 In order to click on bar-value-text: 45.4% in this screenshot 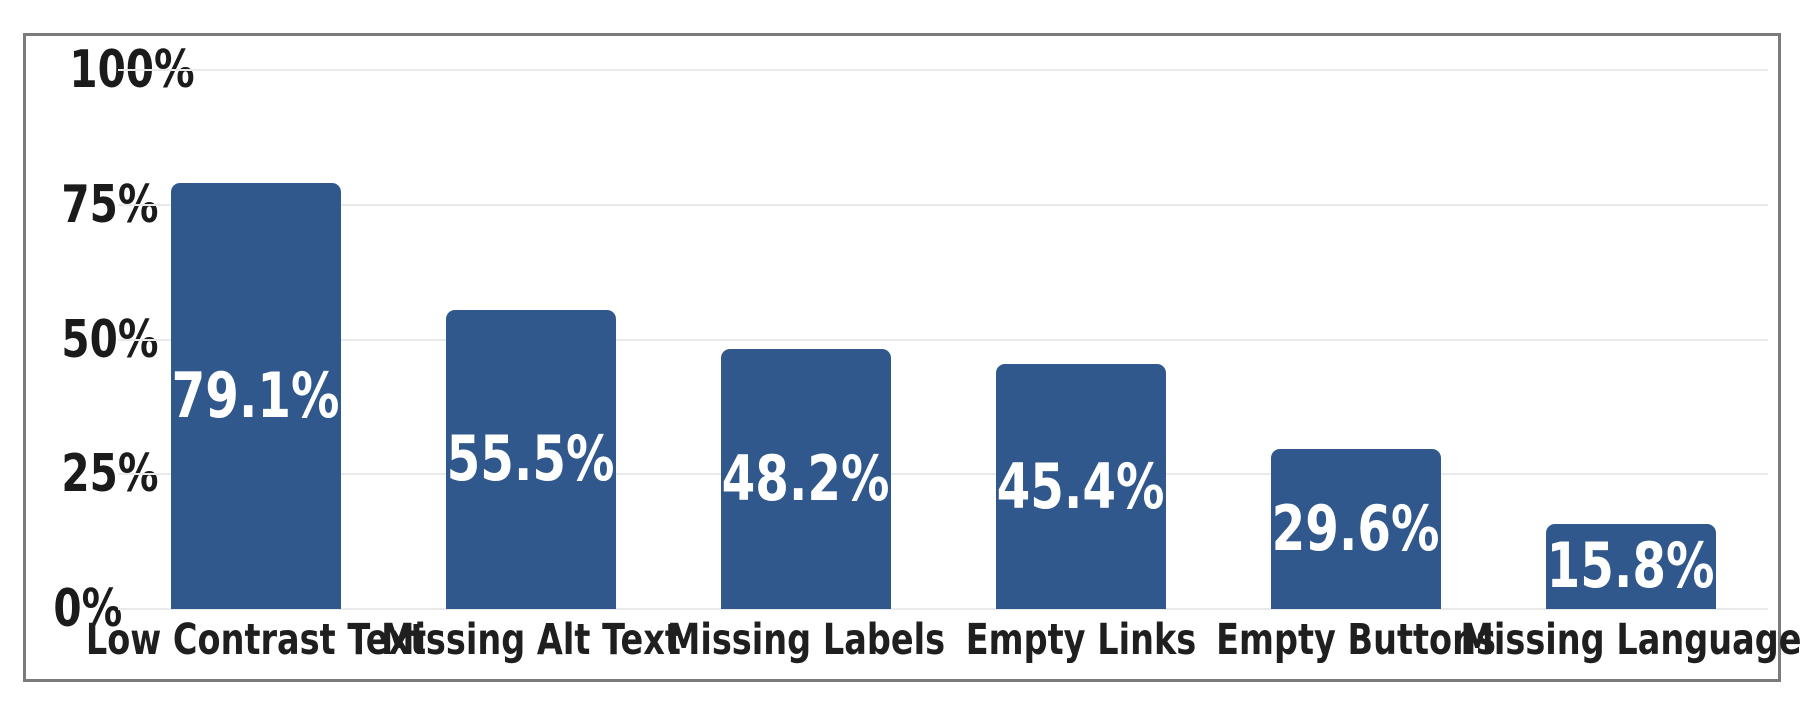, I will do `click(1080, 486)`.